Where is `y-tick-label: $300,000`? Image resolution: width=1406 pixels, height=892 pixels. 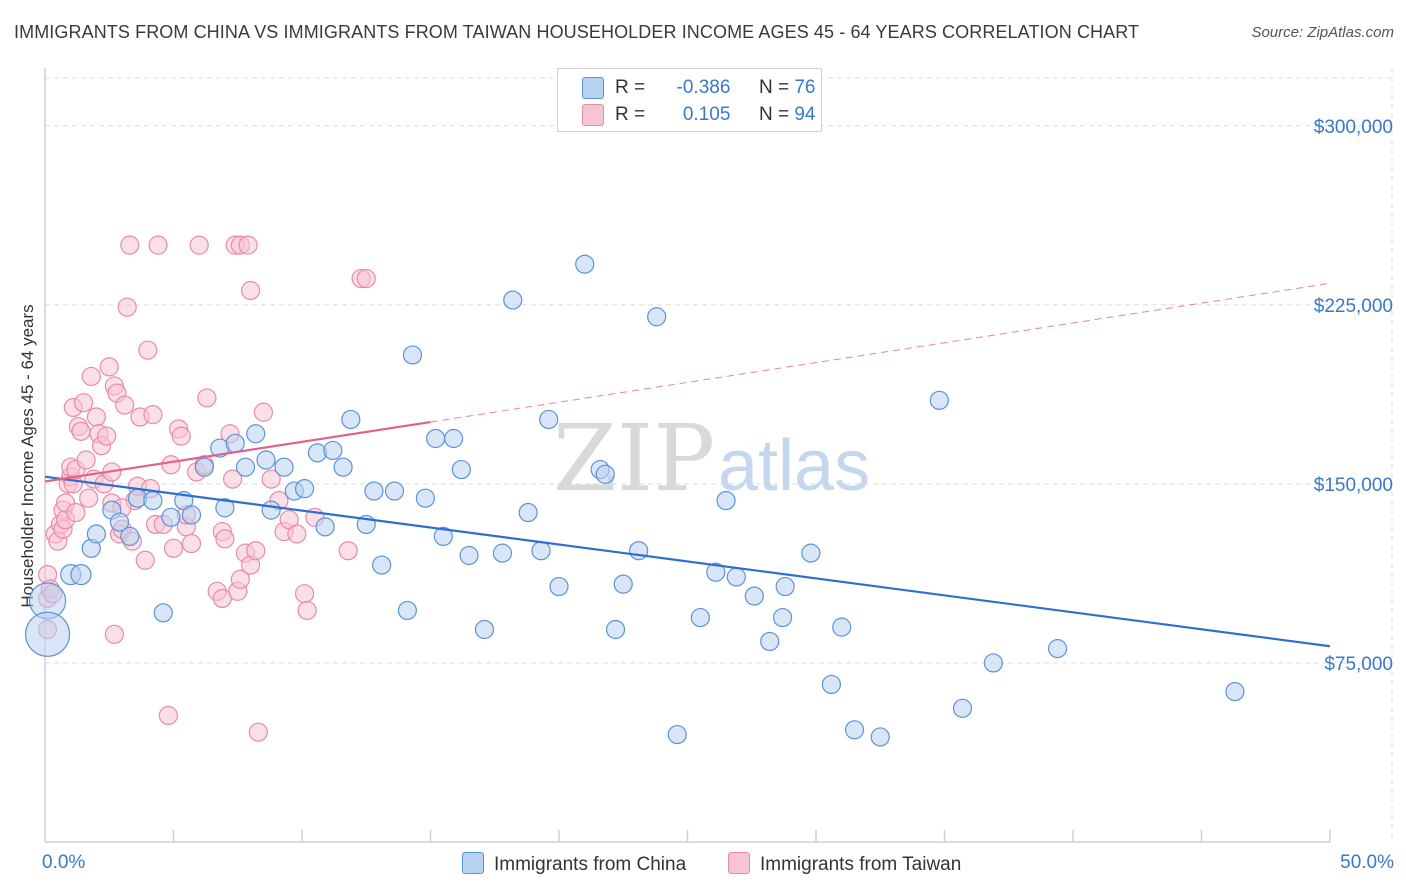 y-tick-label: $300,000 is located at coordinates (1353, 127).